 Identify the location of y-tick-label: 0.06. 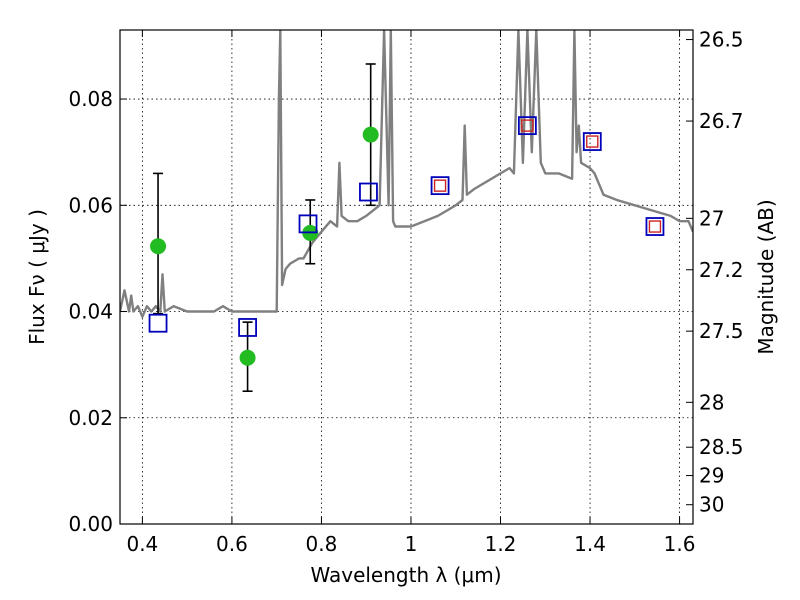
(90, 205).